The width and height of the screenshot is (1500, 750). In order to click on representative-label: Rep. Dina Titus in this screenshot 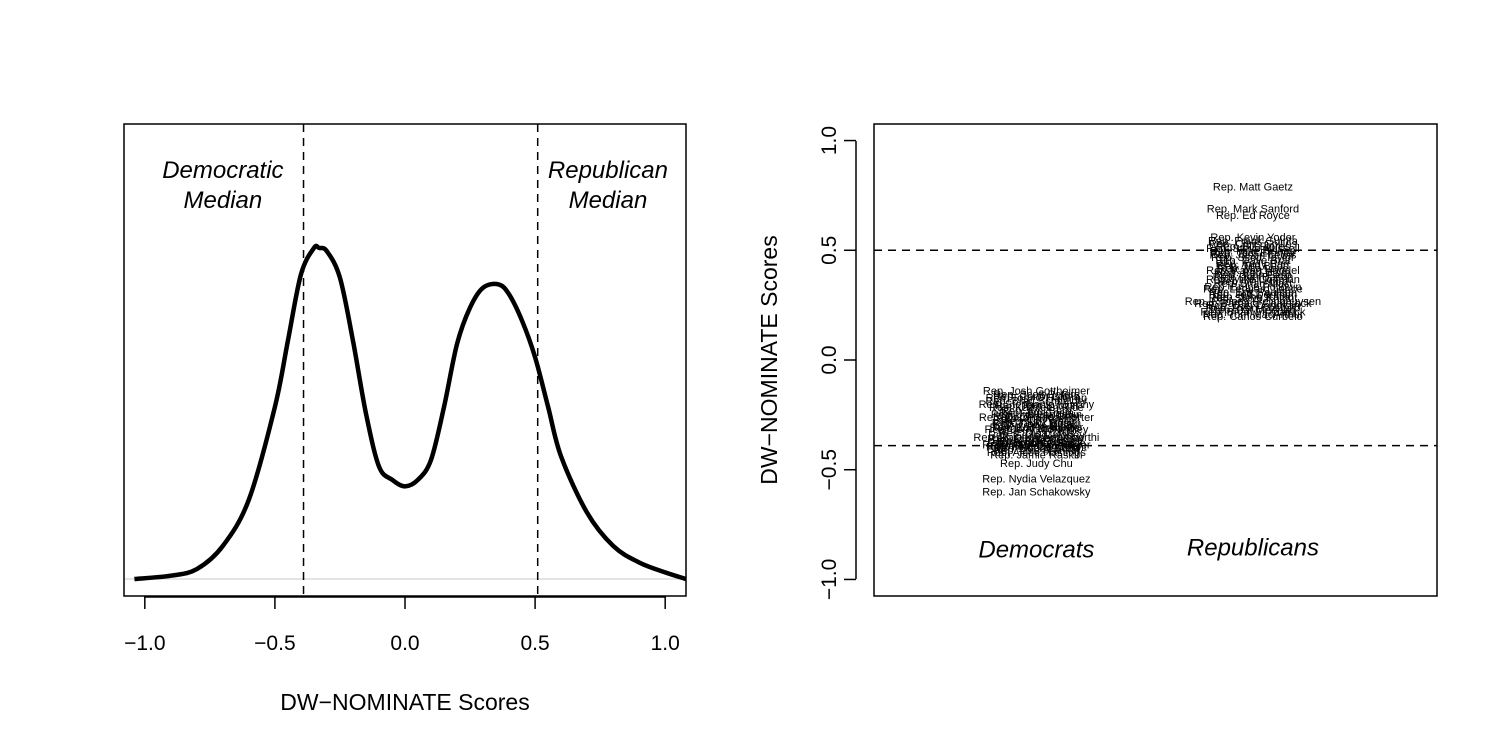, I will do `click(1037, 433)`.